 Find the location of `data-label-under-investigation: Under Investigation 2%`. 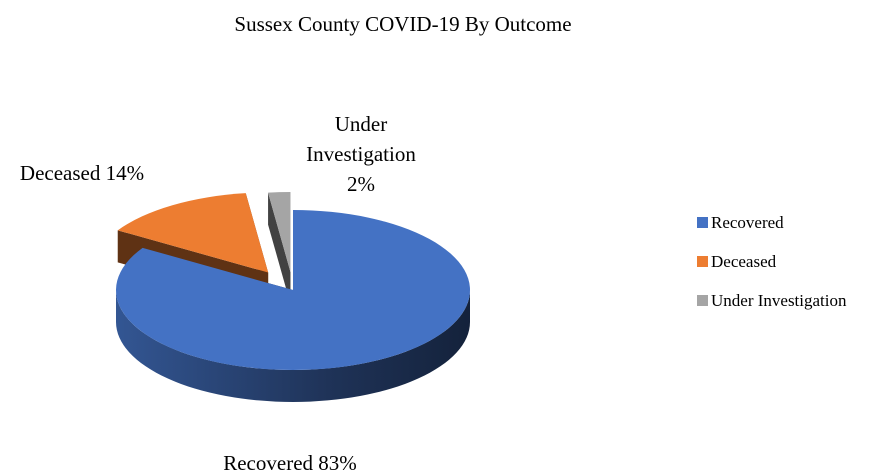

data-label-under-investigation: Under Investigation 2% is located at coordinates (361, 154).